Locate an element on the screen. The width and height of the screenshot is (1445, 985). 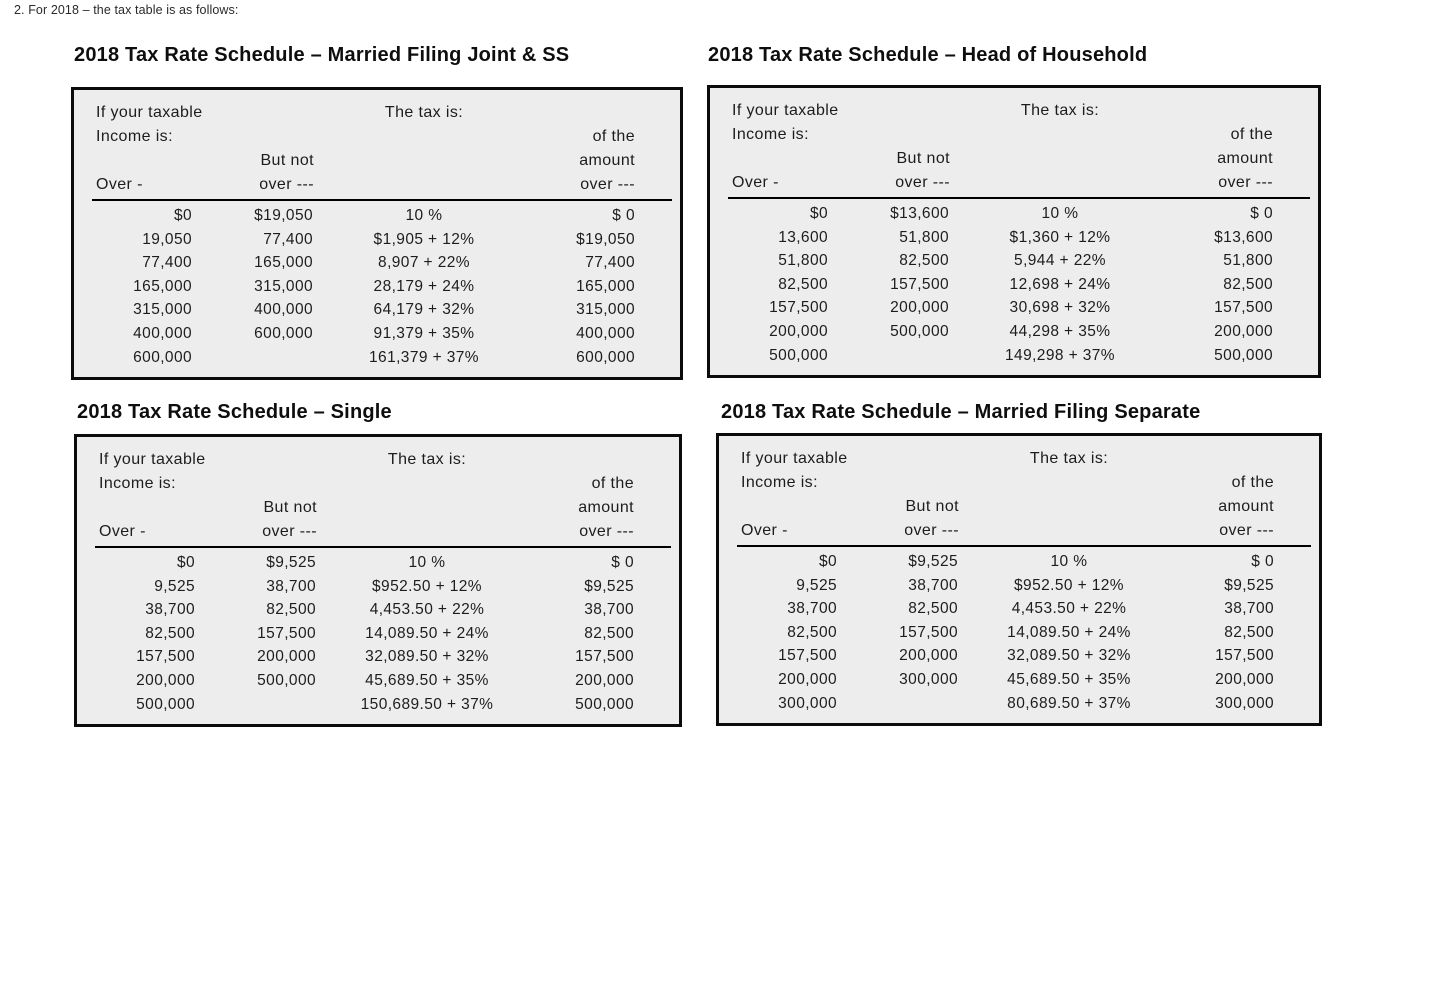
table-row: 82,500 157,500 14,089.50 + 24% 82,500 is located at coordinates (378, 634).